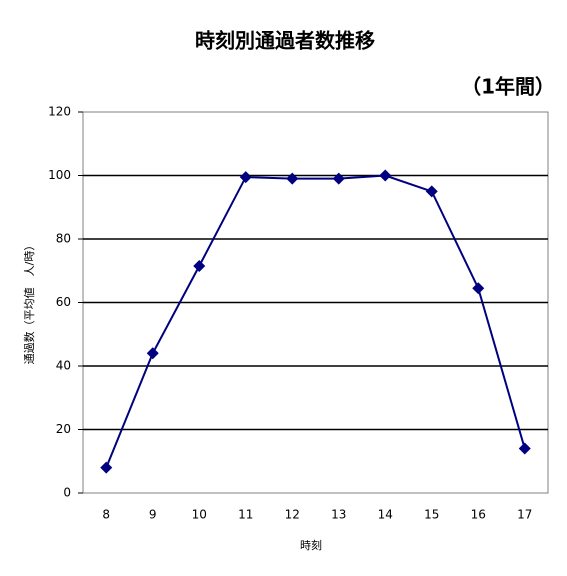 This screenshot has height=576, width=567. I want to click on y-tick-label: 20, so click(63, 429).